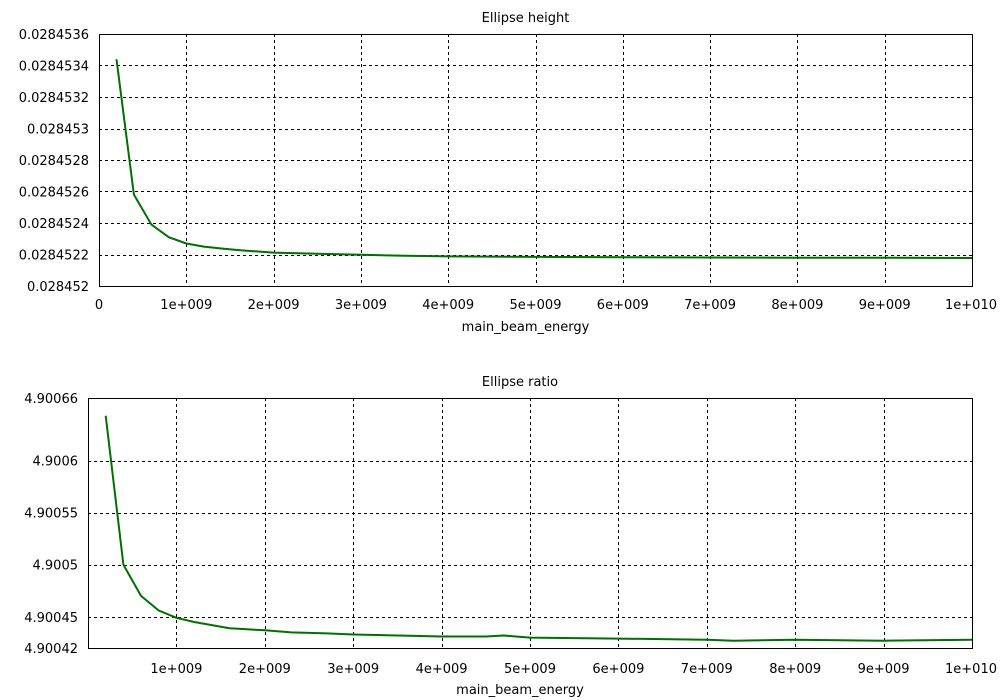 This screenshot has height=700, width=1007. What do you see at coordinates (54, 67) in the screenshot?
I see `height-y-tick-label: 0.0284534` at bounding box center [54, 67].